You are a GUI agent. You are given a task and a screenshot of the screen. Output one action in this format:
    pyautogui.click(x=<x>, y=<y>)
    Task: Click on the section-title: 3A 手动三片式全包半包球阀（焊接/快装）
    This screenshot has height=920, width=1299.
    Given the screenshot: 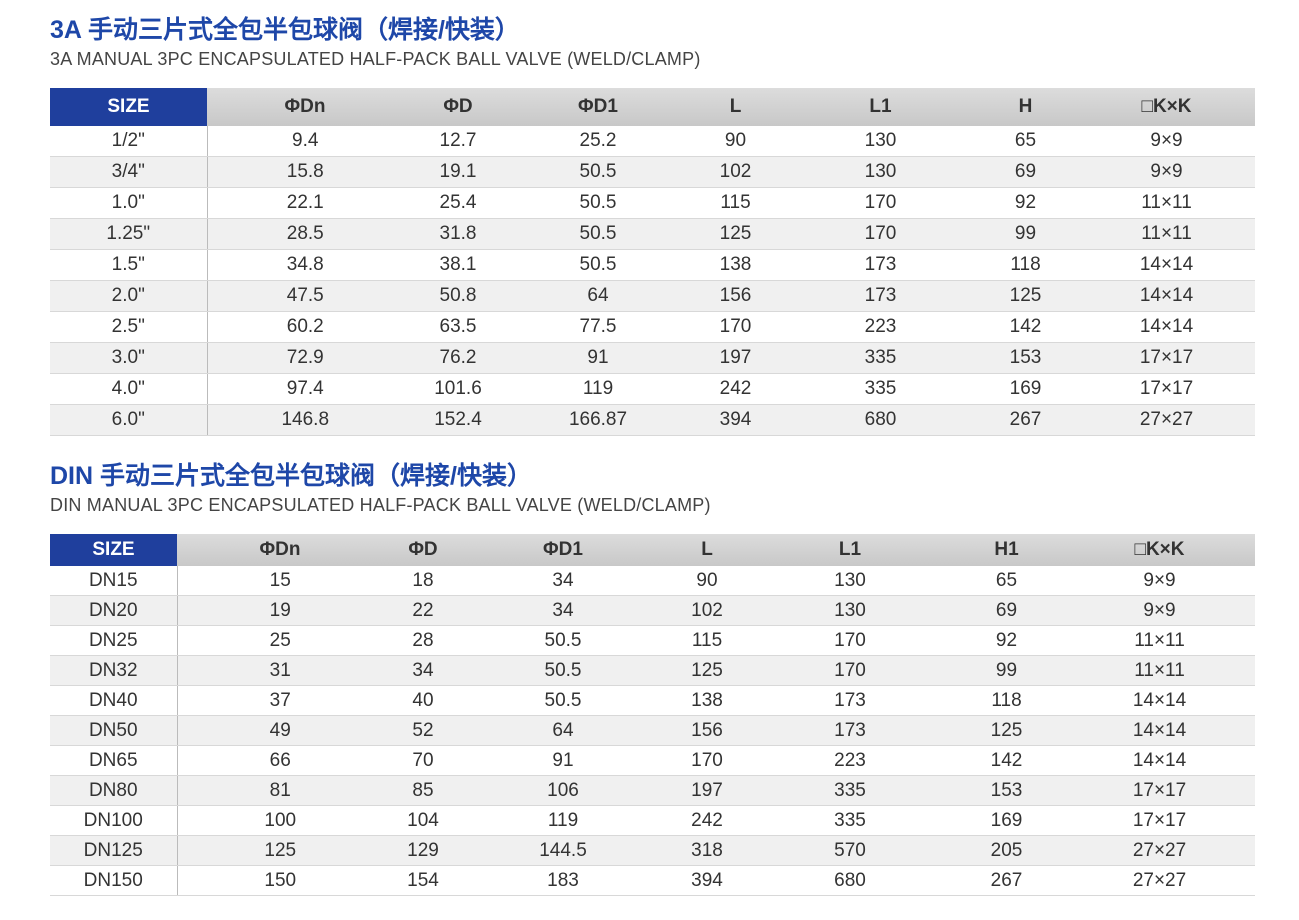 What is the action you would take?
    pyautogui.click(x=285, y=30)
    